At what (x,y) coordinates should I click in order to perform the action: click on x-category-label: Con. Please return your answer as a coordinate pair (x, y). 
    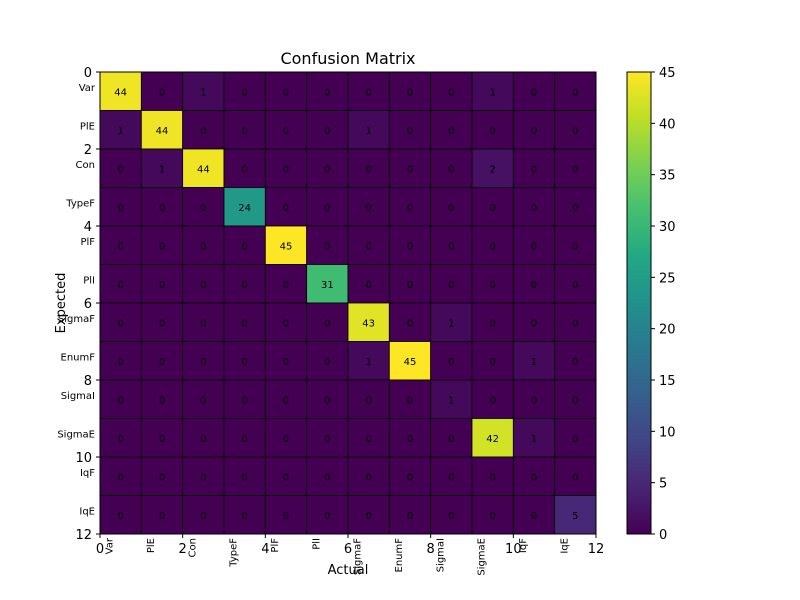
    Looking at the image, I should click on (192, 547).